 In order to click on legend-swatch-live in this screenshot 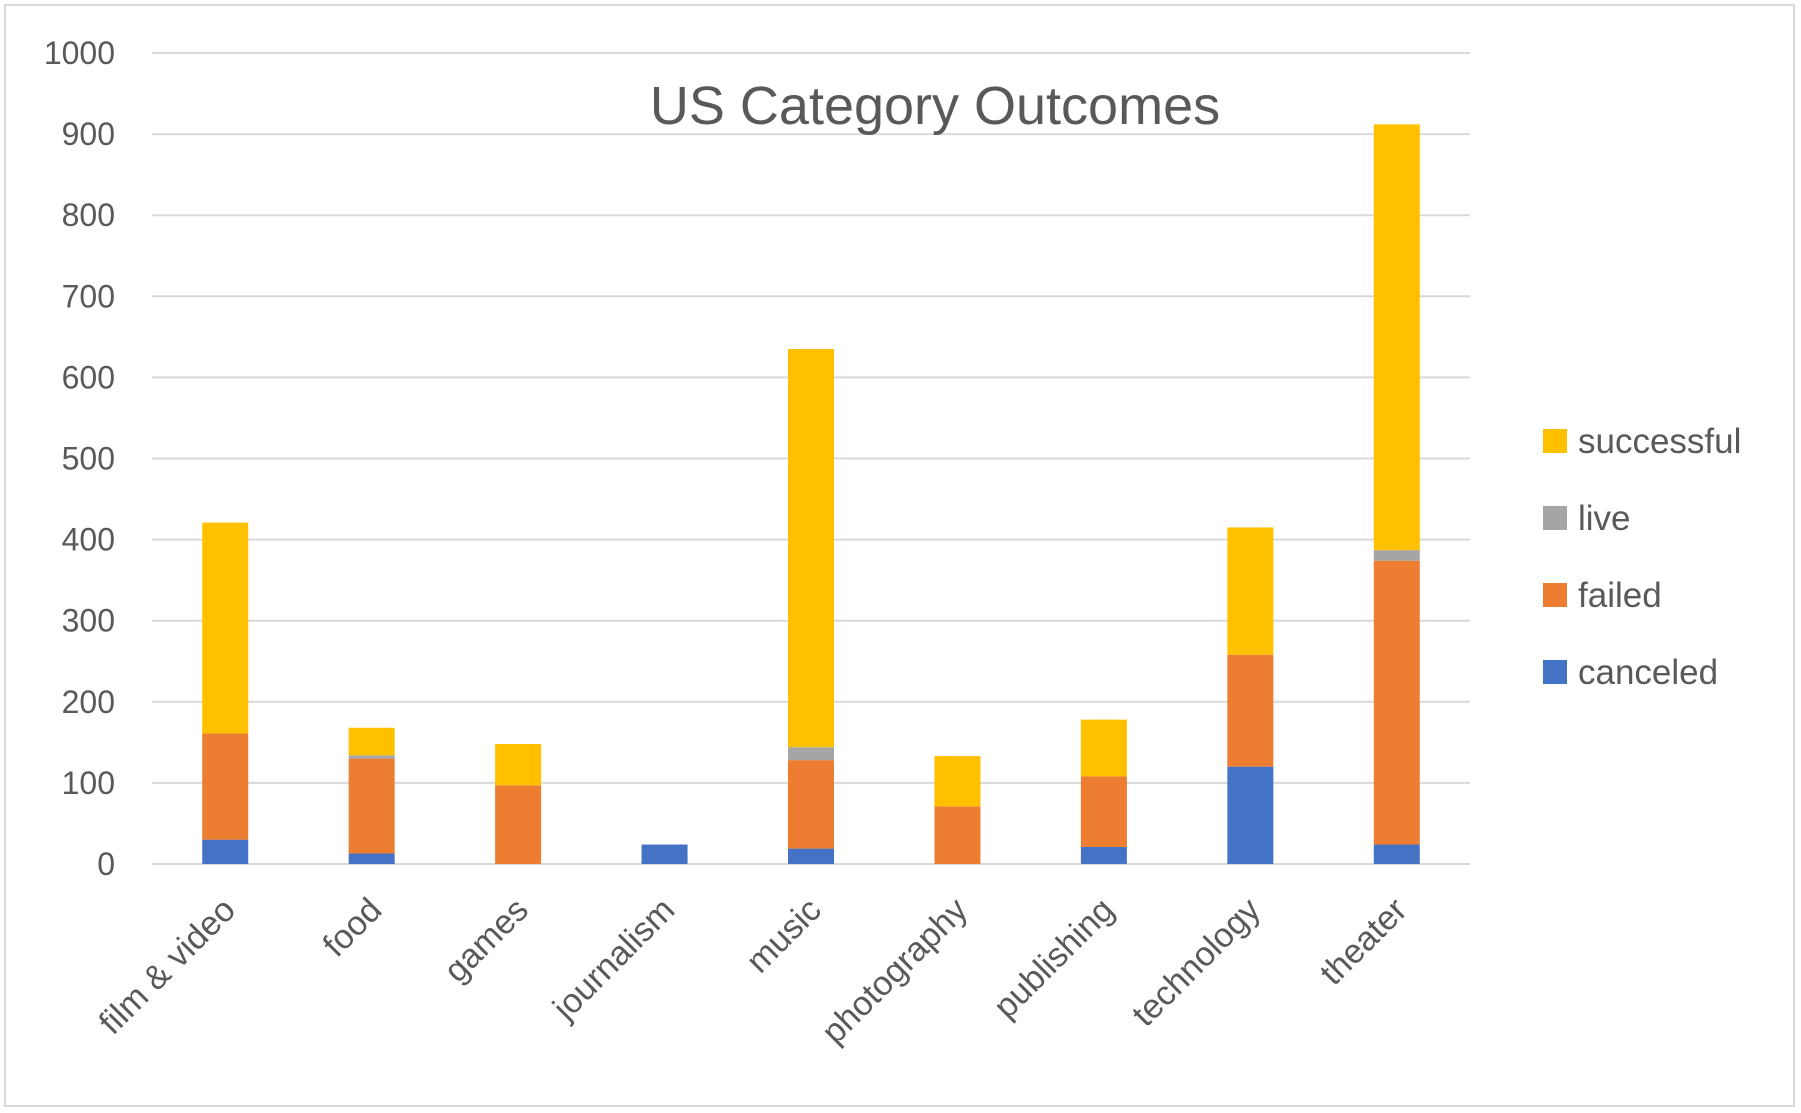, I will do `click(1555, 518)`.